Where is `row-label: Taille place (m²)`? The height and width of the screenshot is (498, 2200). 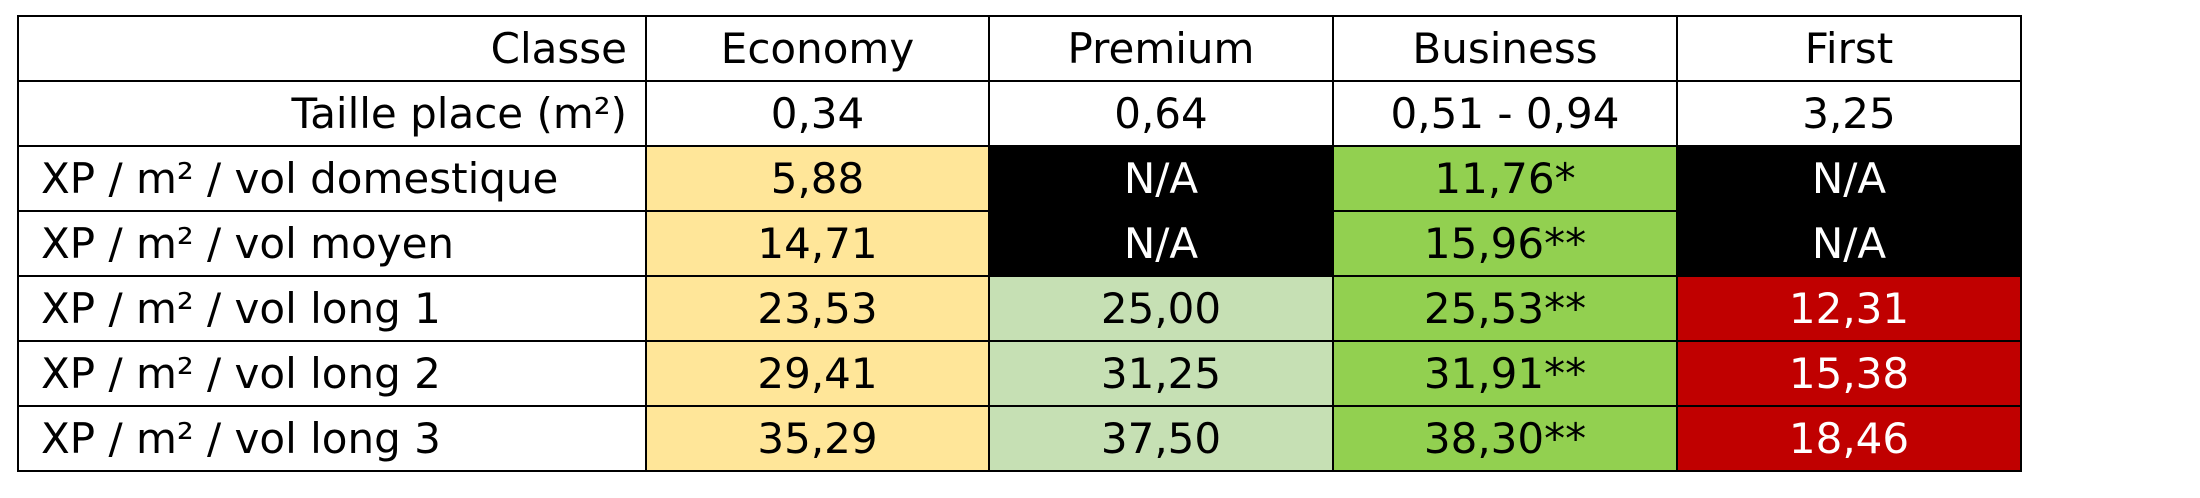
row-label: Taille place (m²) is located at coordinates (332, 113).